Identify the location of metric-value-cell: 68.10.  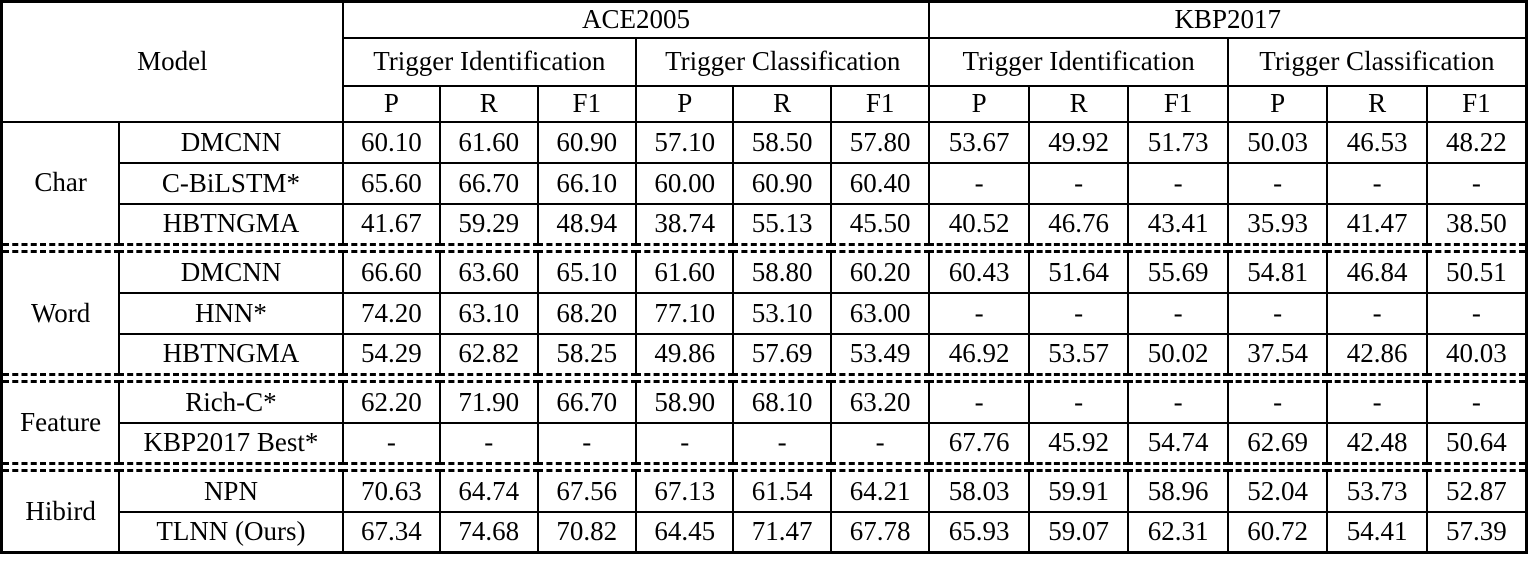
(782, 402).